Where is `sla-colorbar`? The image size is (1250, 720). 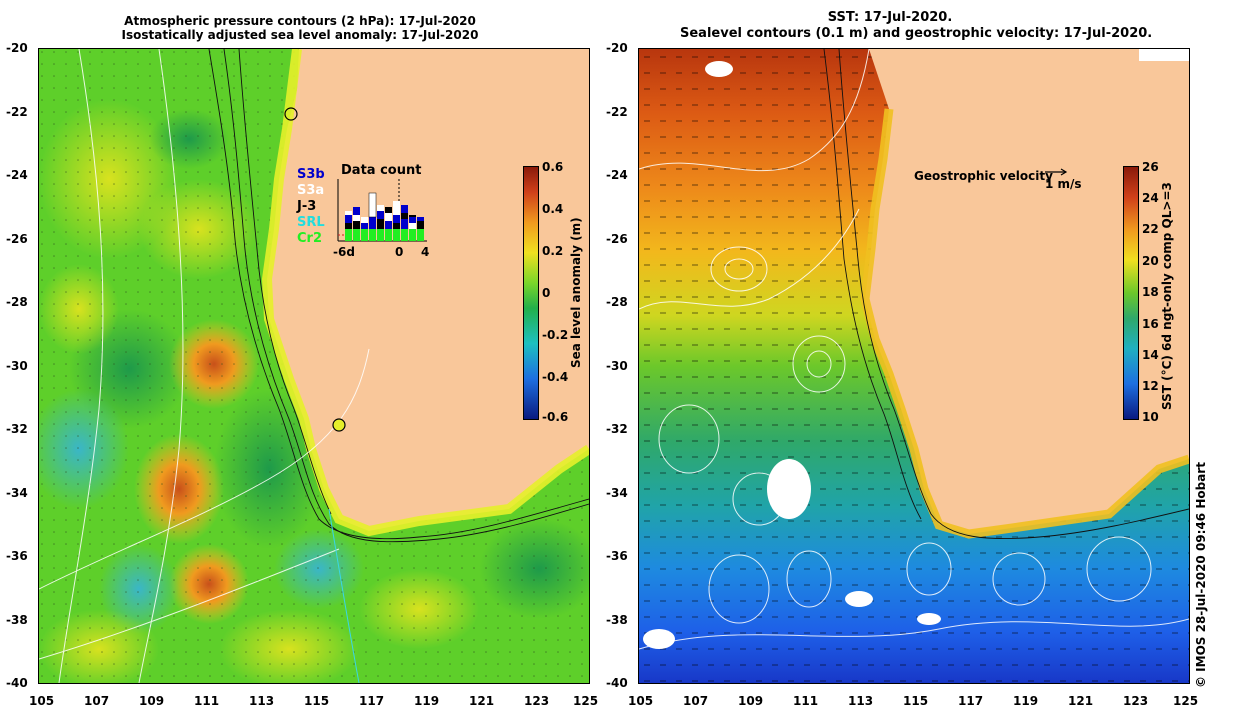
sla-colorbar is located at coordinates (531, 293).